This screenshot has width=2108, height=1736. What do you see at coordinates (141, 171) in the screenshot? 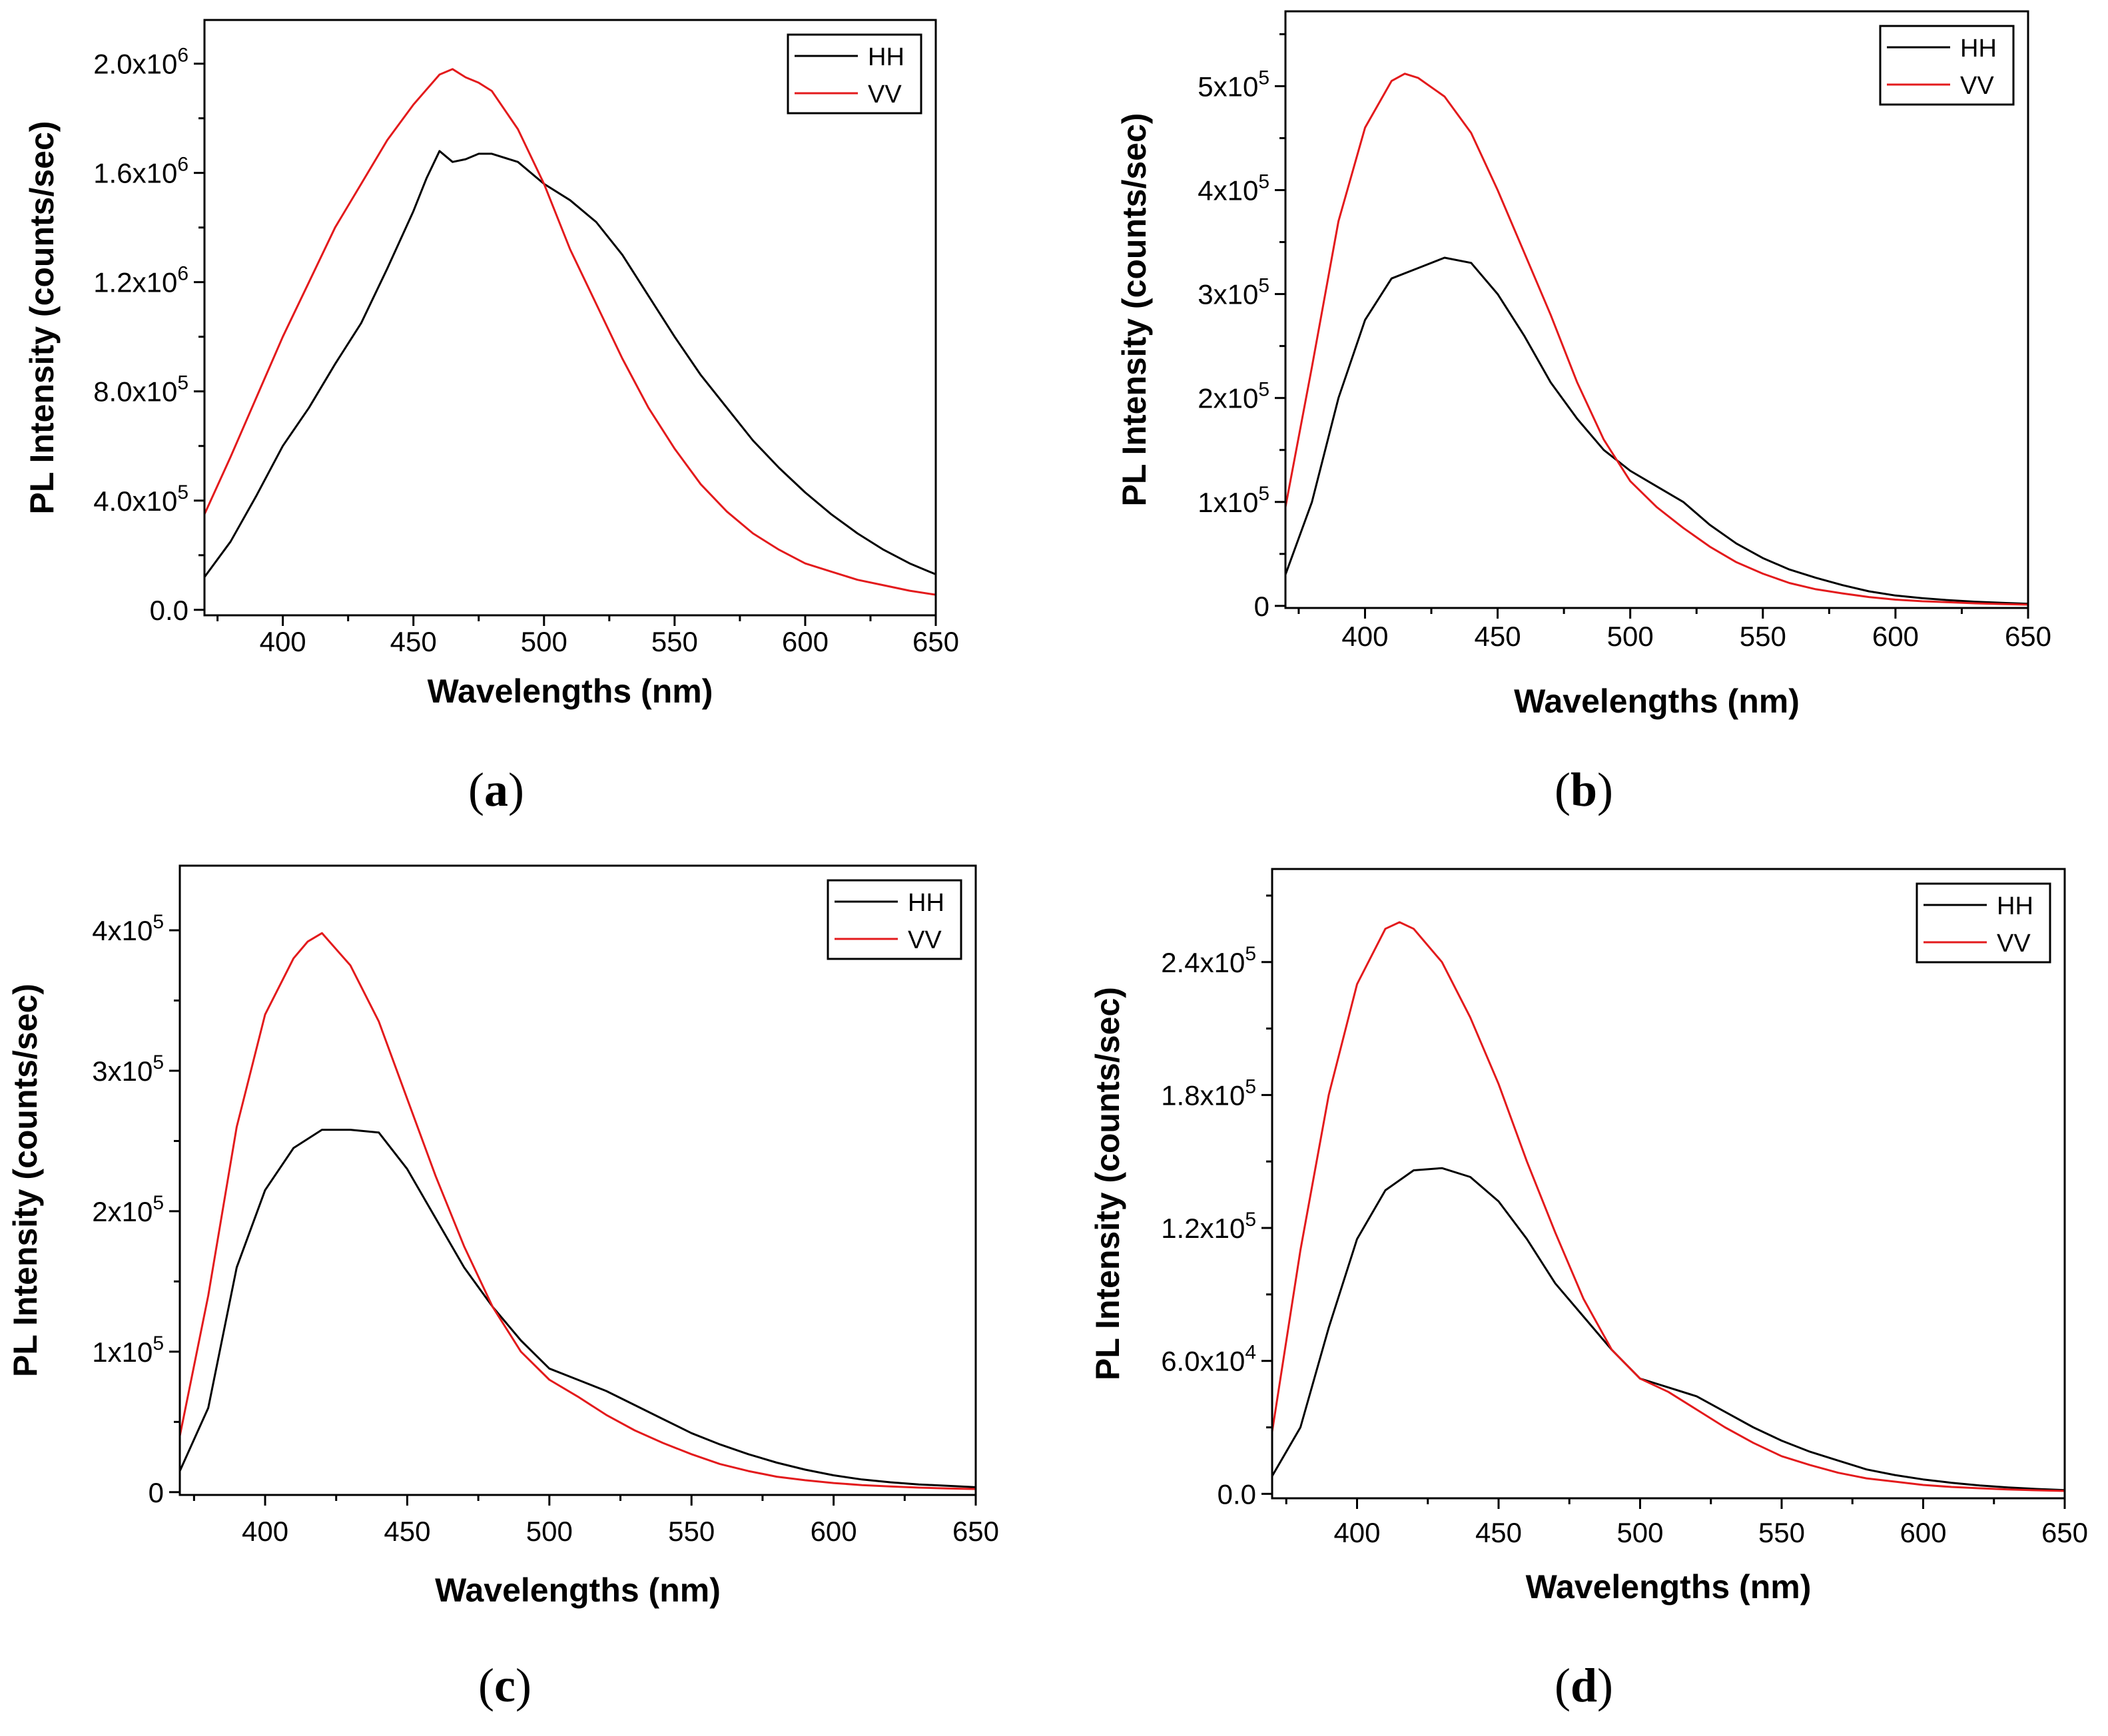
I see `y-tick-label: 1.6x10⁶` at bounding box center [141, 171].